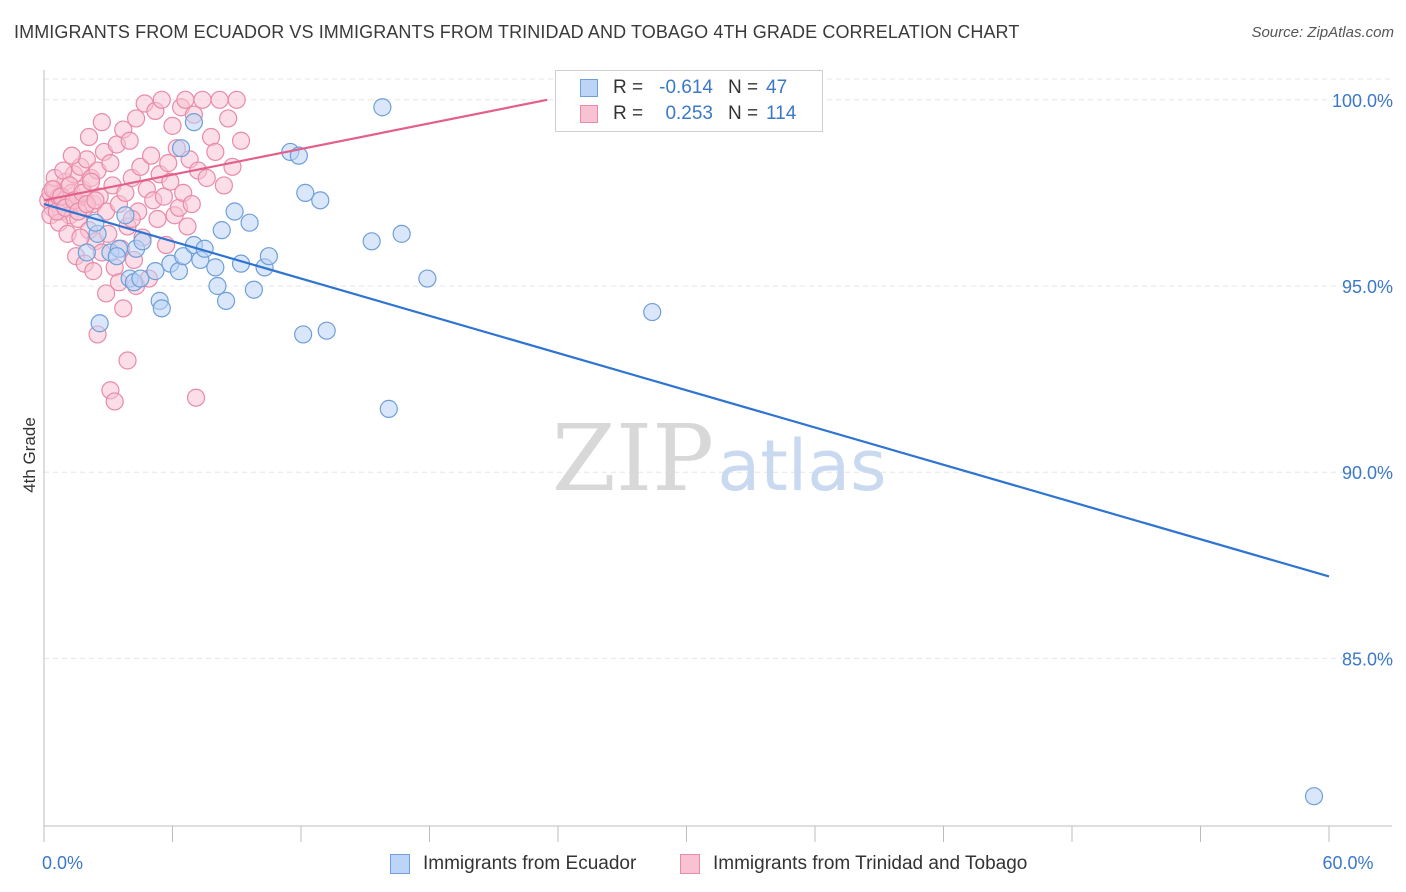 The width and height of the screenshot is (1406, 892). What do you see at coordinates (1367, 287) in the screenshot?
I see `y-tick-label: 95.0%` at bounding box center [1367, 287].